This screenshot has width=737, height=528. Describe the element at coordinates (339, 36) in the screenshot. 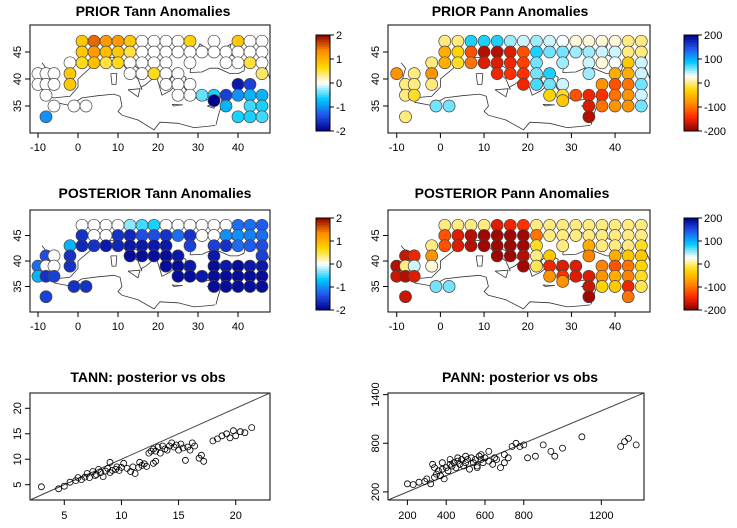

I see `colorbar-tick-label: 2` at that location.